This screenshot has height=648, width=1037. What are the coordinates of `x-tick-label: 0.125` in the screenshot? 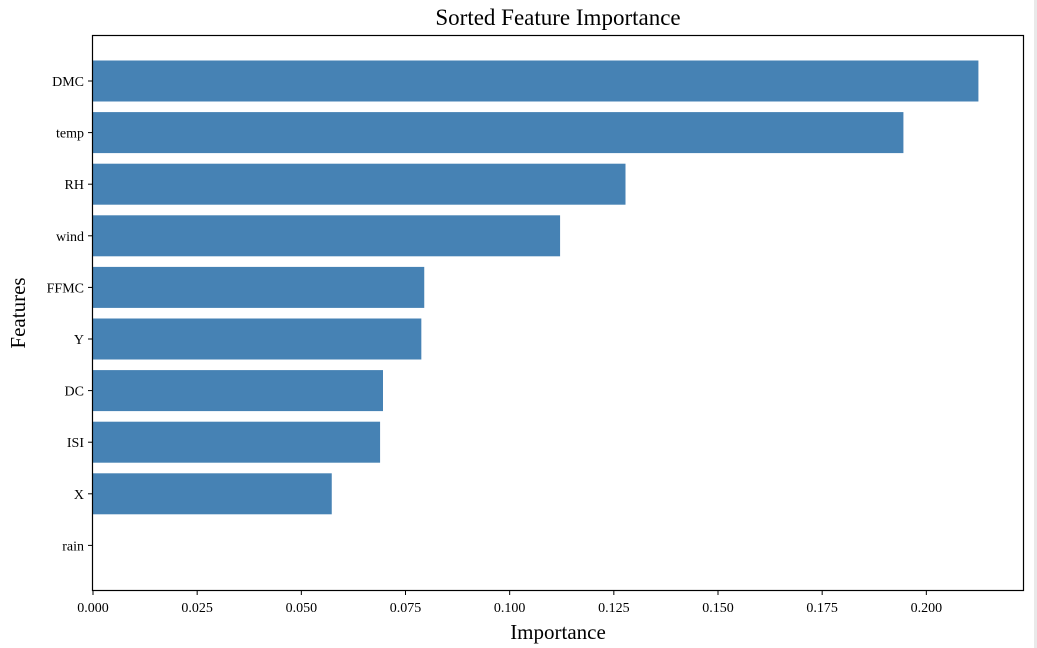 It's located at (614, 608).